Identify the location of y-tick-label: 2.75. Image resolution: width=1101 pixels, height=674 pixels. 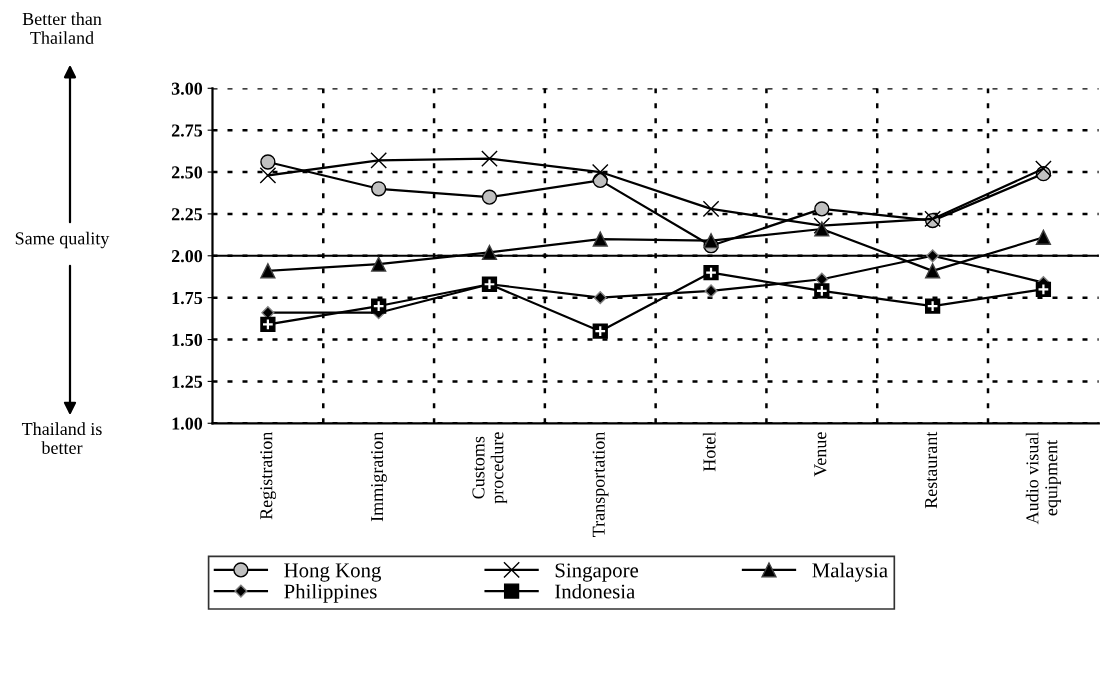
(187, 130).